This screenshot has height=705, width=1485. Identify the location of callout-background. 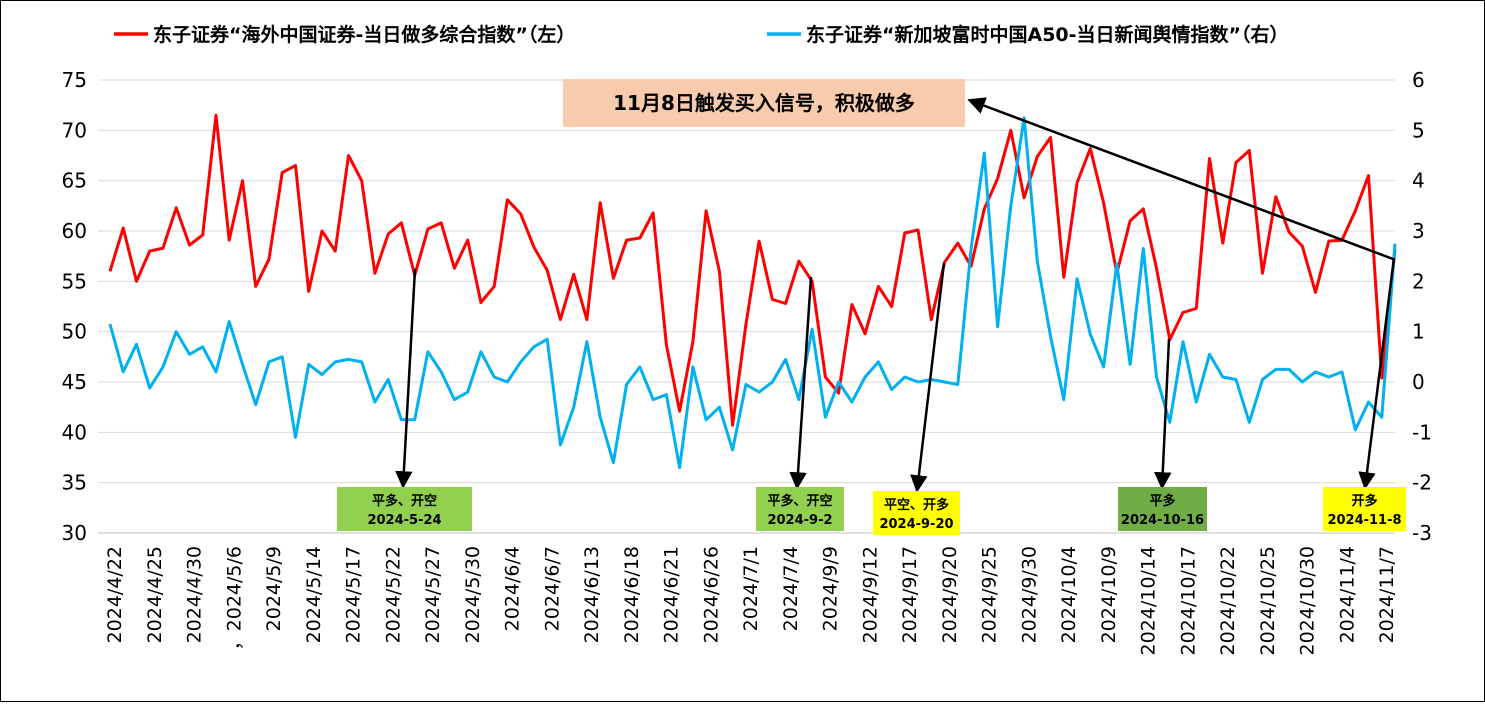
(764, 103).